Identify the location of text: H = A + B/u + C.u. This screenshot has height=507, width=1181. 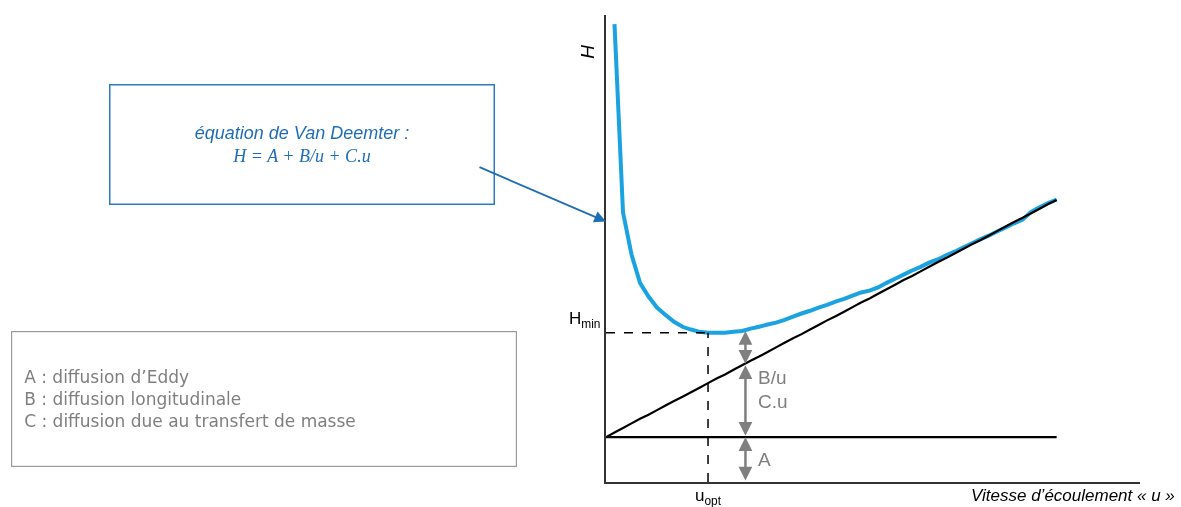
(301, 156).